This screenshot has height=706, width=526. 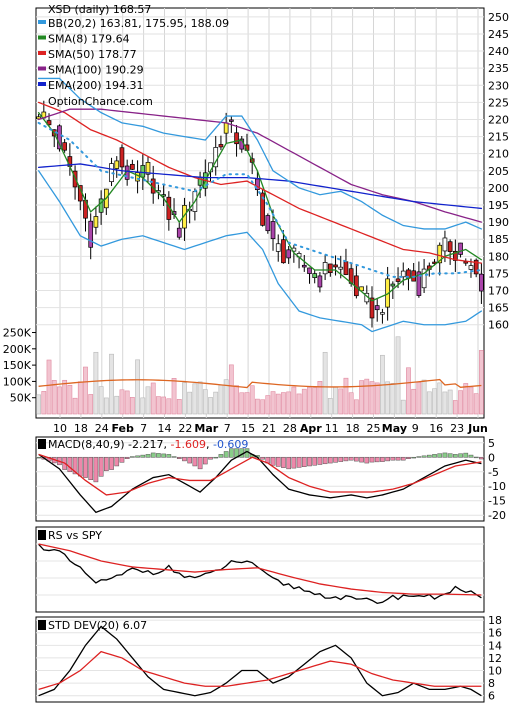 What do you see at coordinates (498, 273) in the screenshot?
I see `y-tick-label: 175` at bounding box center [498, 273].